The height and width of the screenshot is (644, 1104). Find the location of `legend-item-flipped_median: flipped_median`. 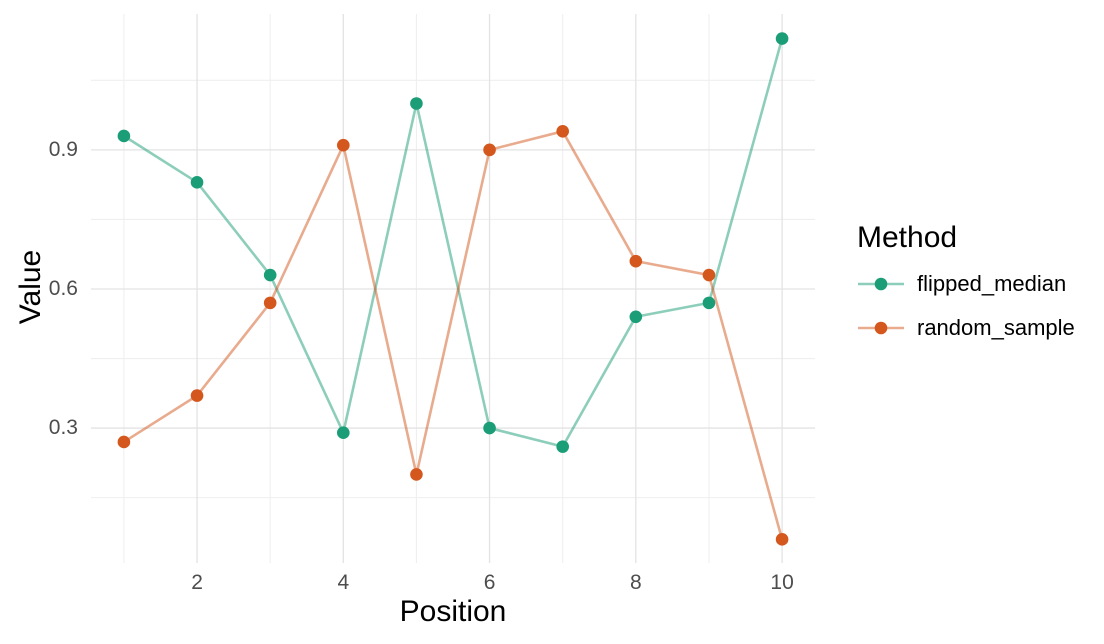

legend-item-flipped_median: flipped_median is located at coordinates (966, 284).